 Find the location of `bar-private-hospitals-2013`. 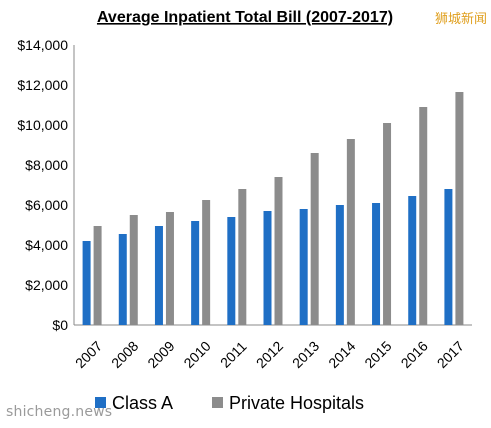

bar-private-hospitals-2013 is located at coordinates (314, 239).